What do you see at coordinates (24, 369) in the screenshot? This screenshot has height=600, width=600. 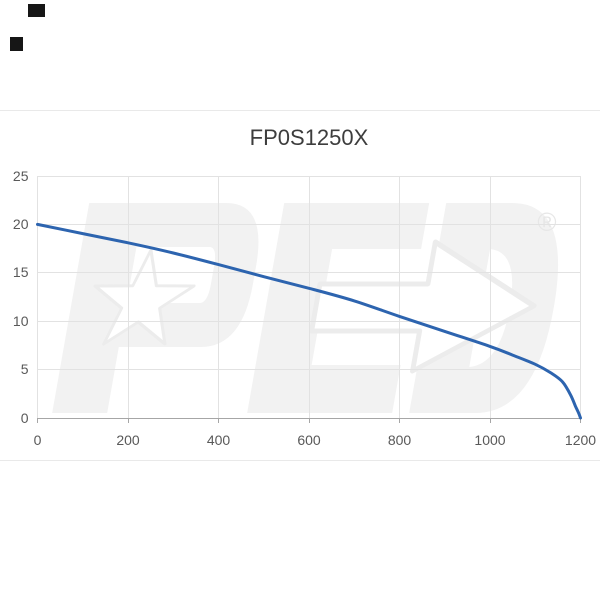 I see `y-axis-tick-label: 5` at bounding box center [24, 369].